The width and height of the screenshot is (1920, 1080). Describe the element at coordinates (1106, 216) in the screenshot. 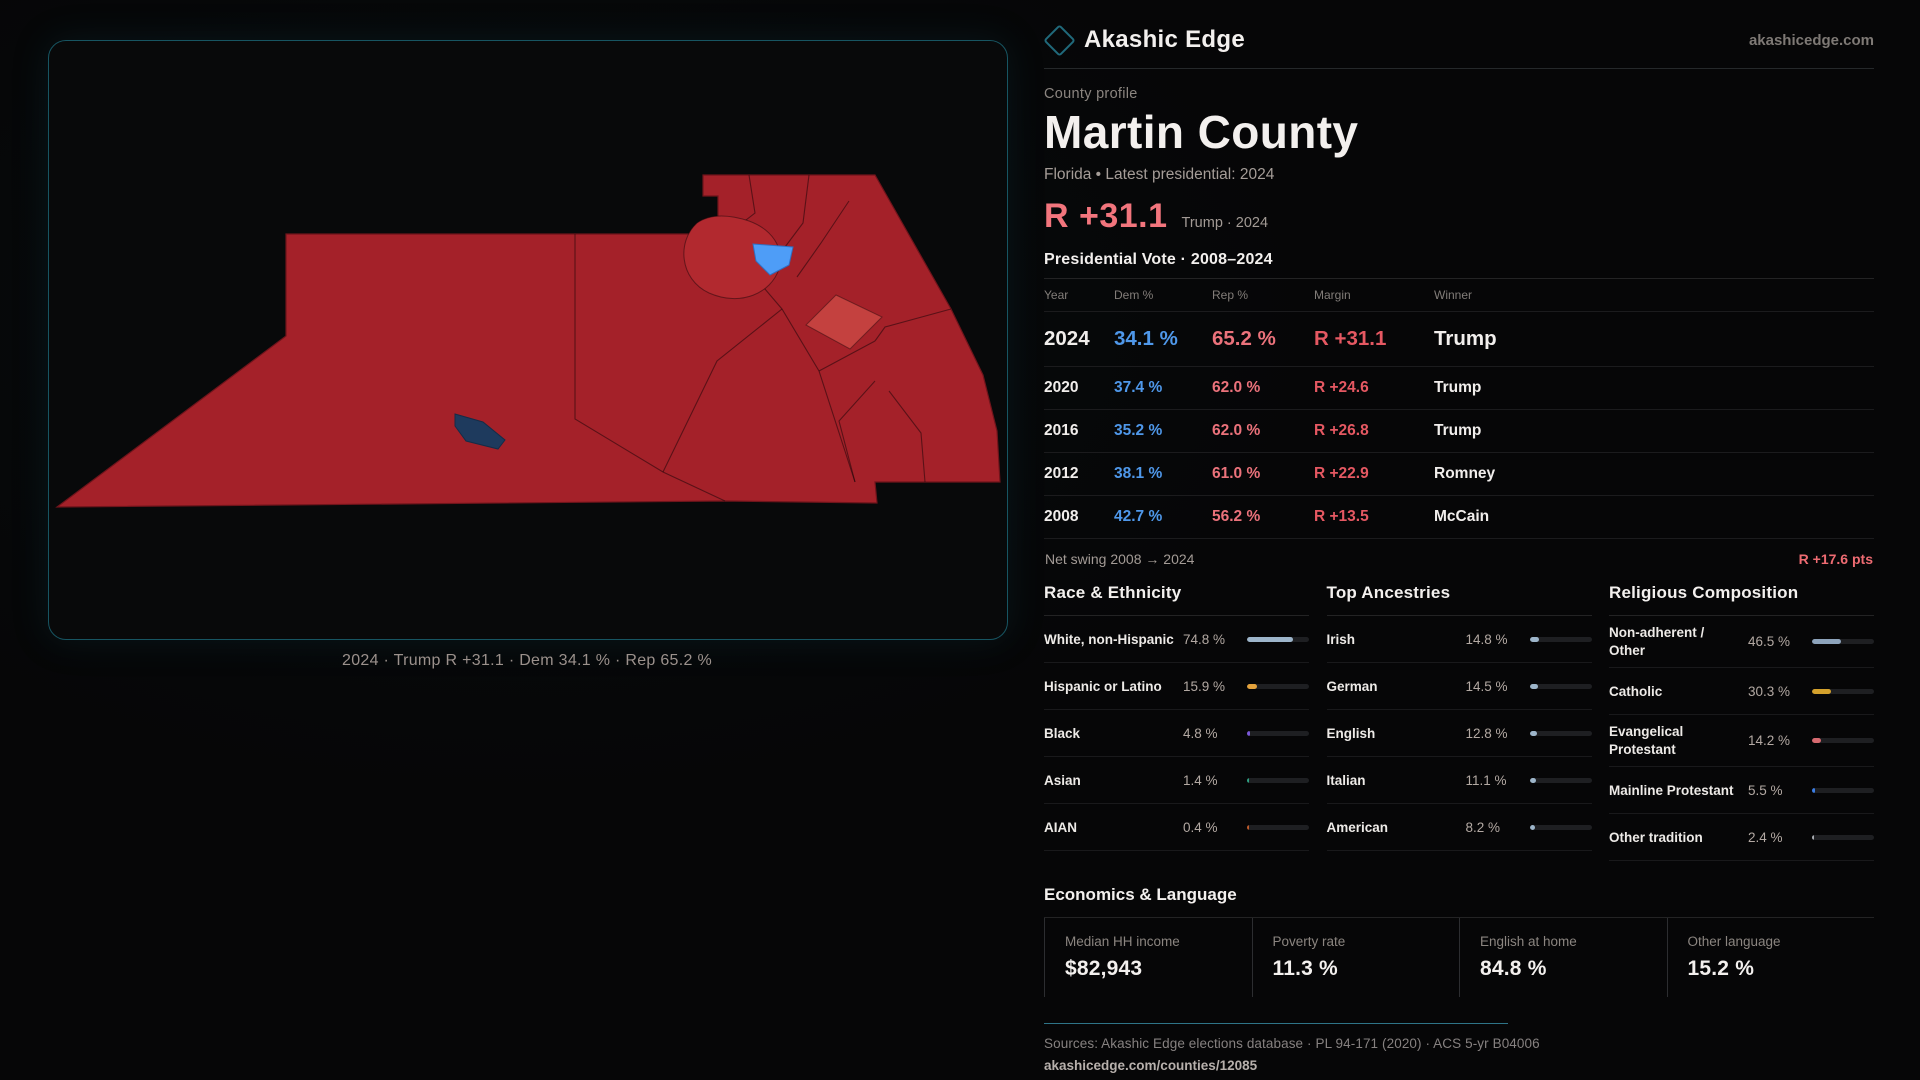

I see `headline-margin-value: R +31.1` at that location.